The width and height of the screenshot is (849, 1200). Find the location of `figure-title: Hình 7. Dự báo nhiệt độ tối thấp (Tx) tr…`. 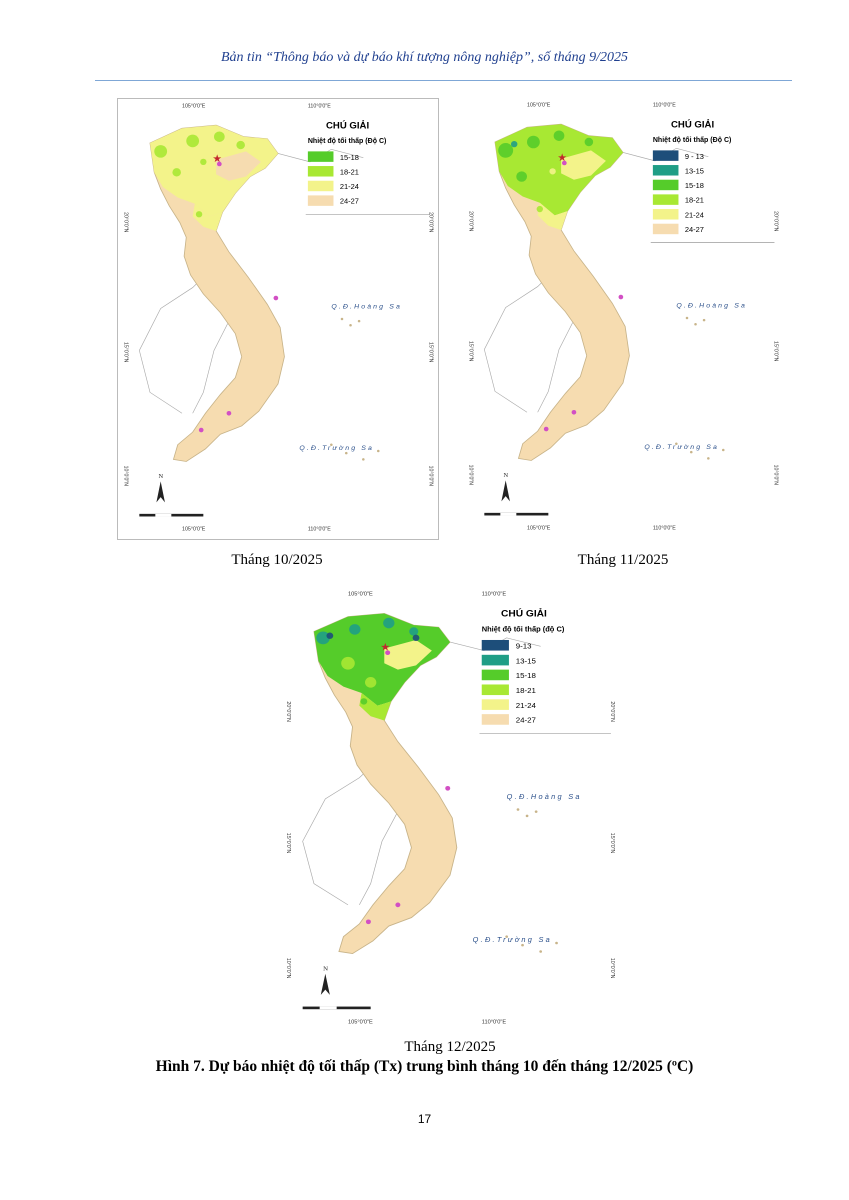

figure-title: Hình 7. Dự báo nhiệt độ tối thấp (Tx) tr… is located at coordinates (424, 1066).